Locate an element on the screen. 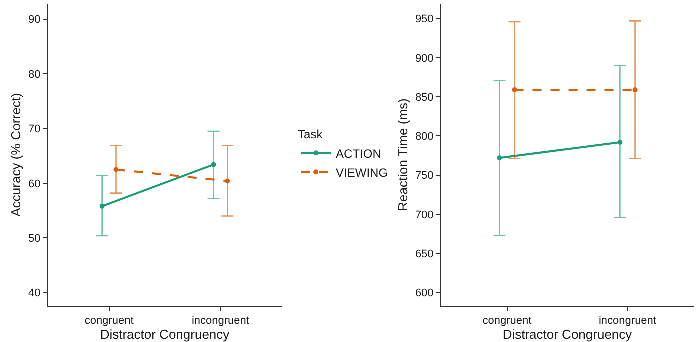 Image resolution: width=700 pixels, height=342 pixels. y-tick-label: 700 is located at coordinates (424, 215).